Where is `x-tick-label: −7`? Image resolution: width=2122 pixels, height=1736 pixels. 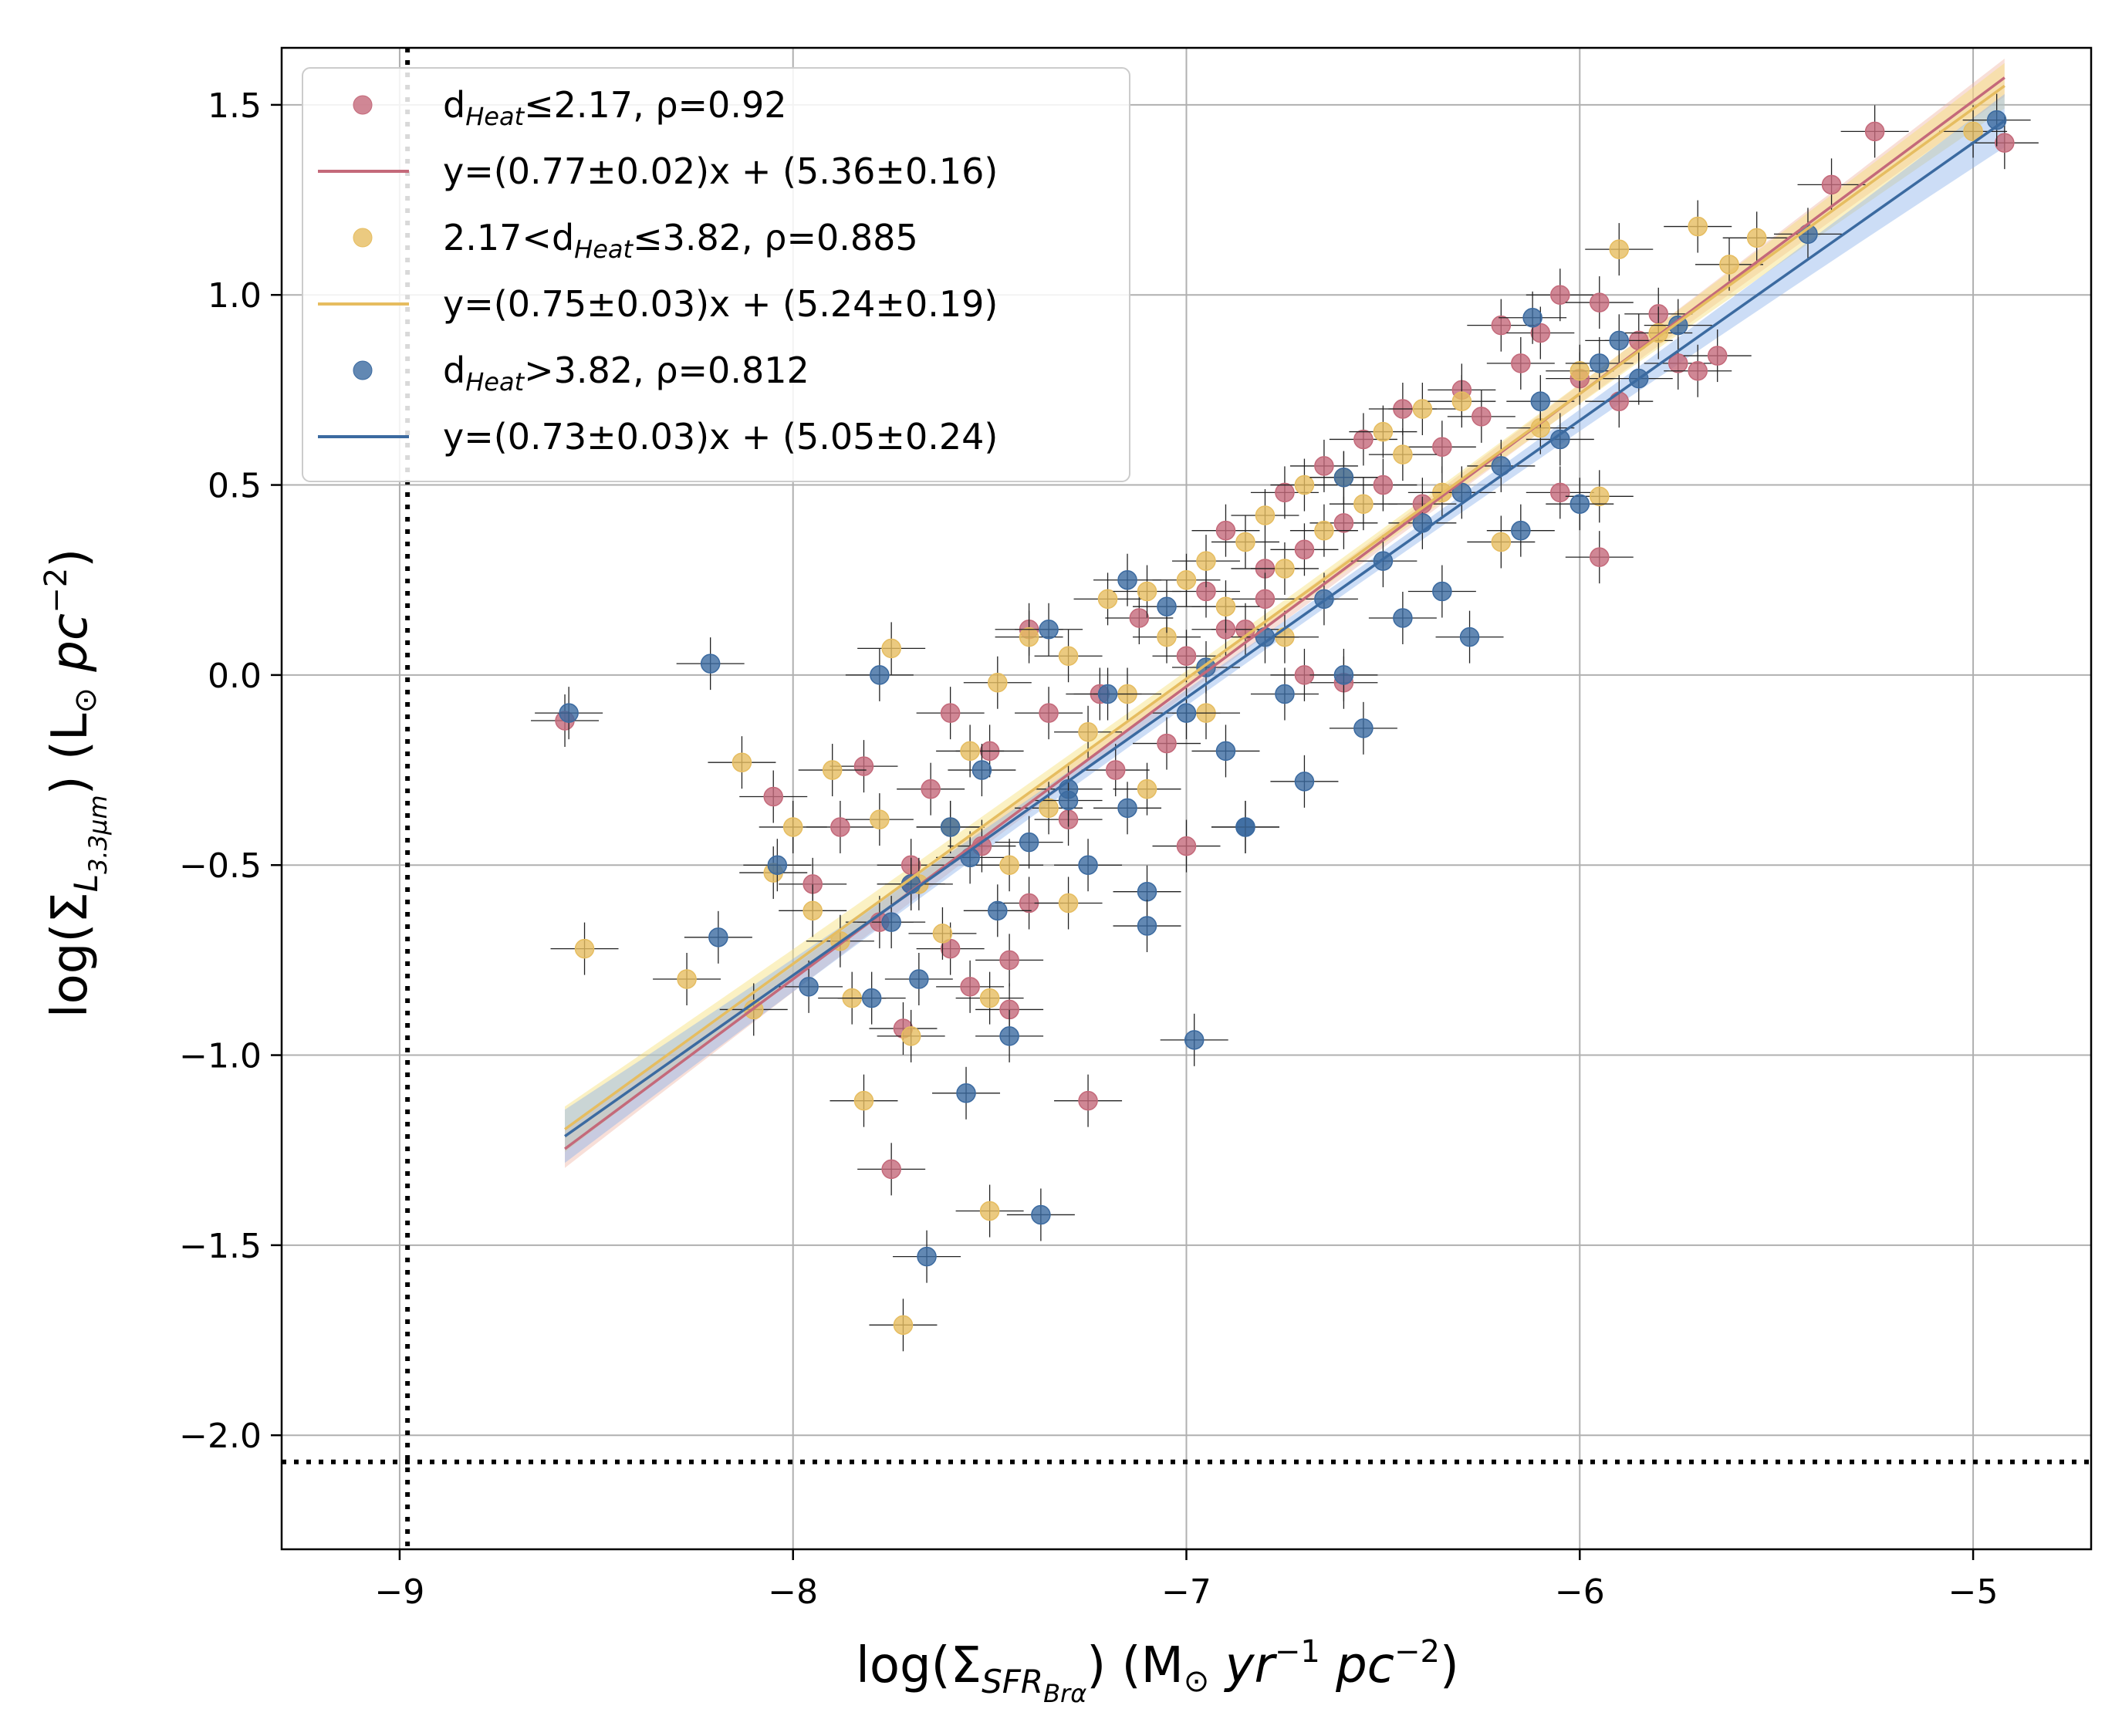
x-tick-label: −7 is located at coordinates (1186, 1592).